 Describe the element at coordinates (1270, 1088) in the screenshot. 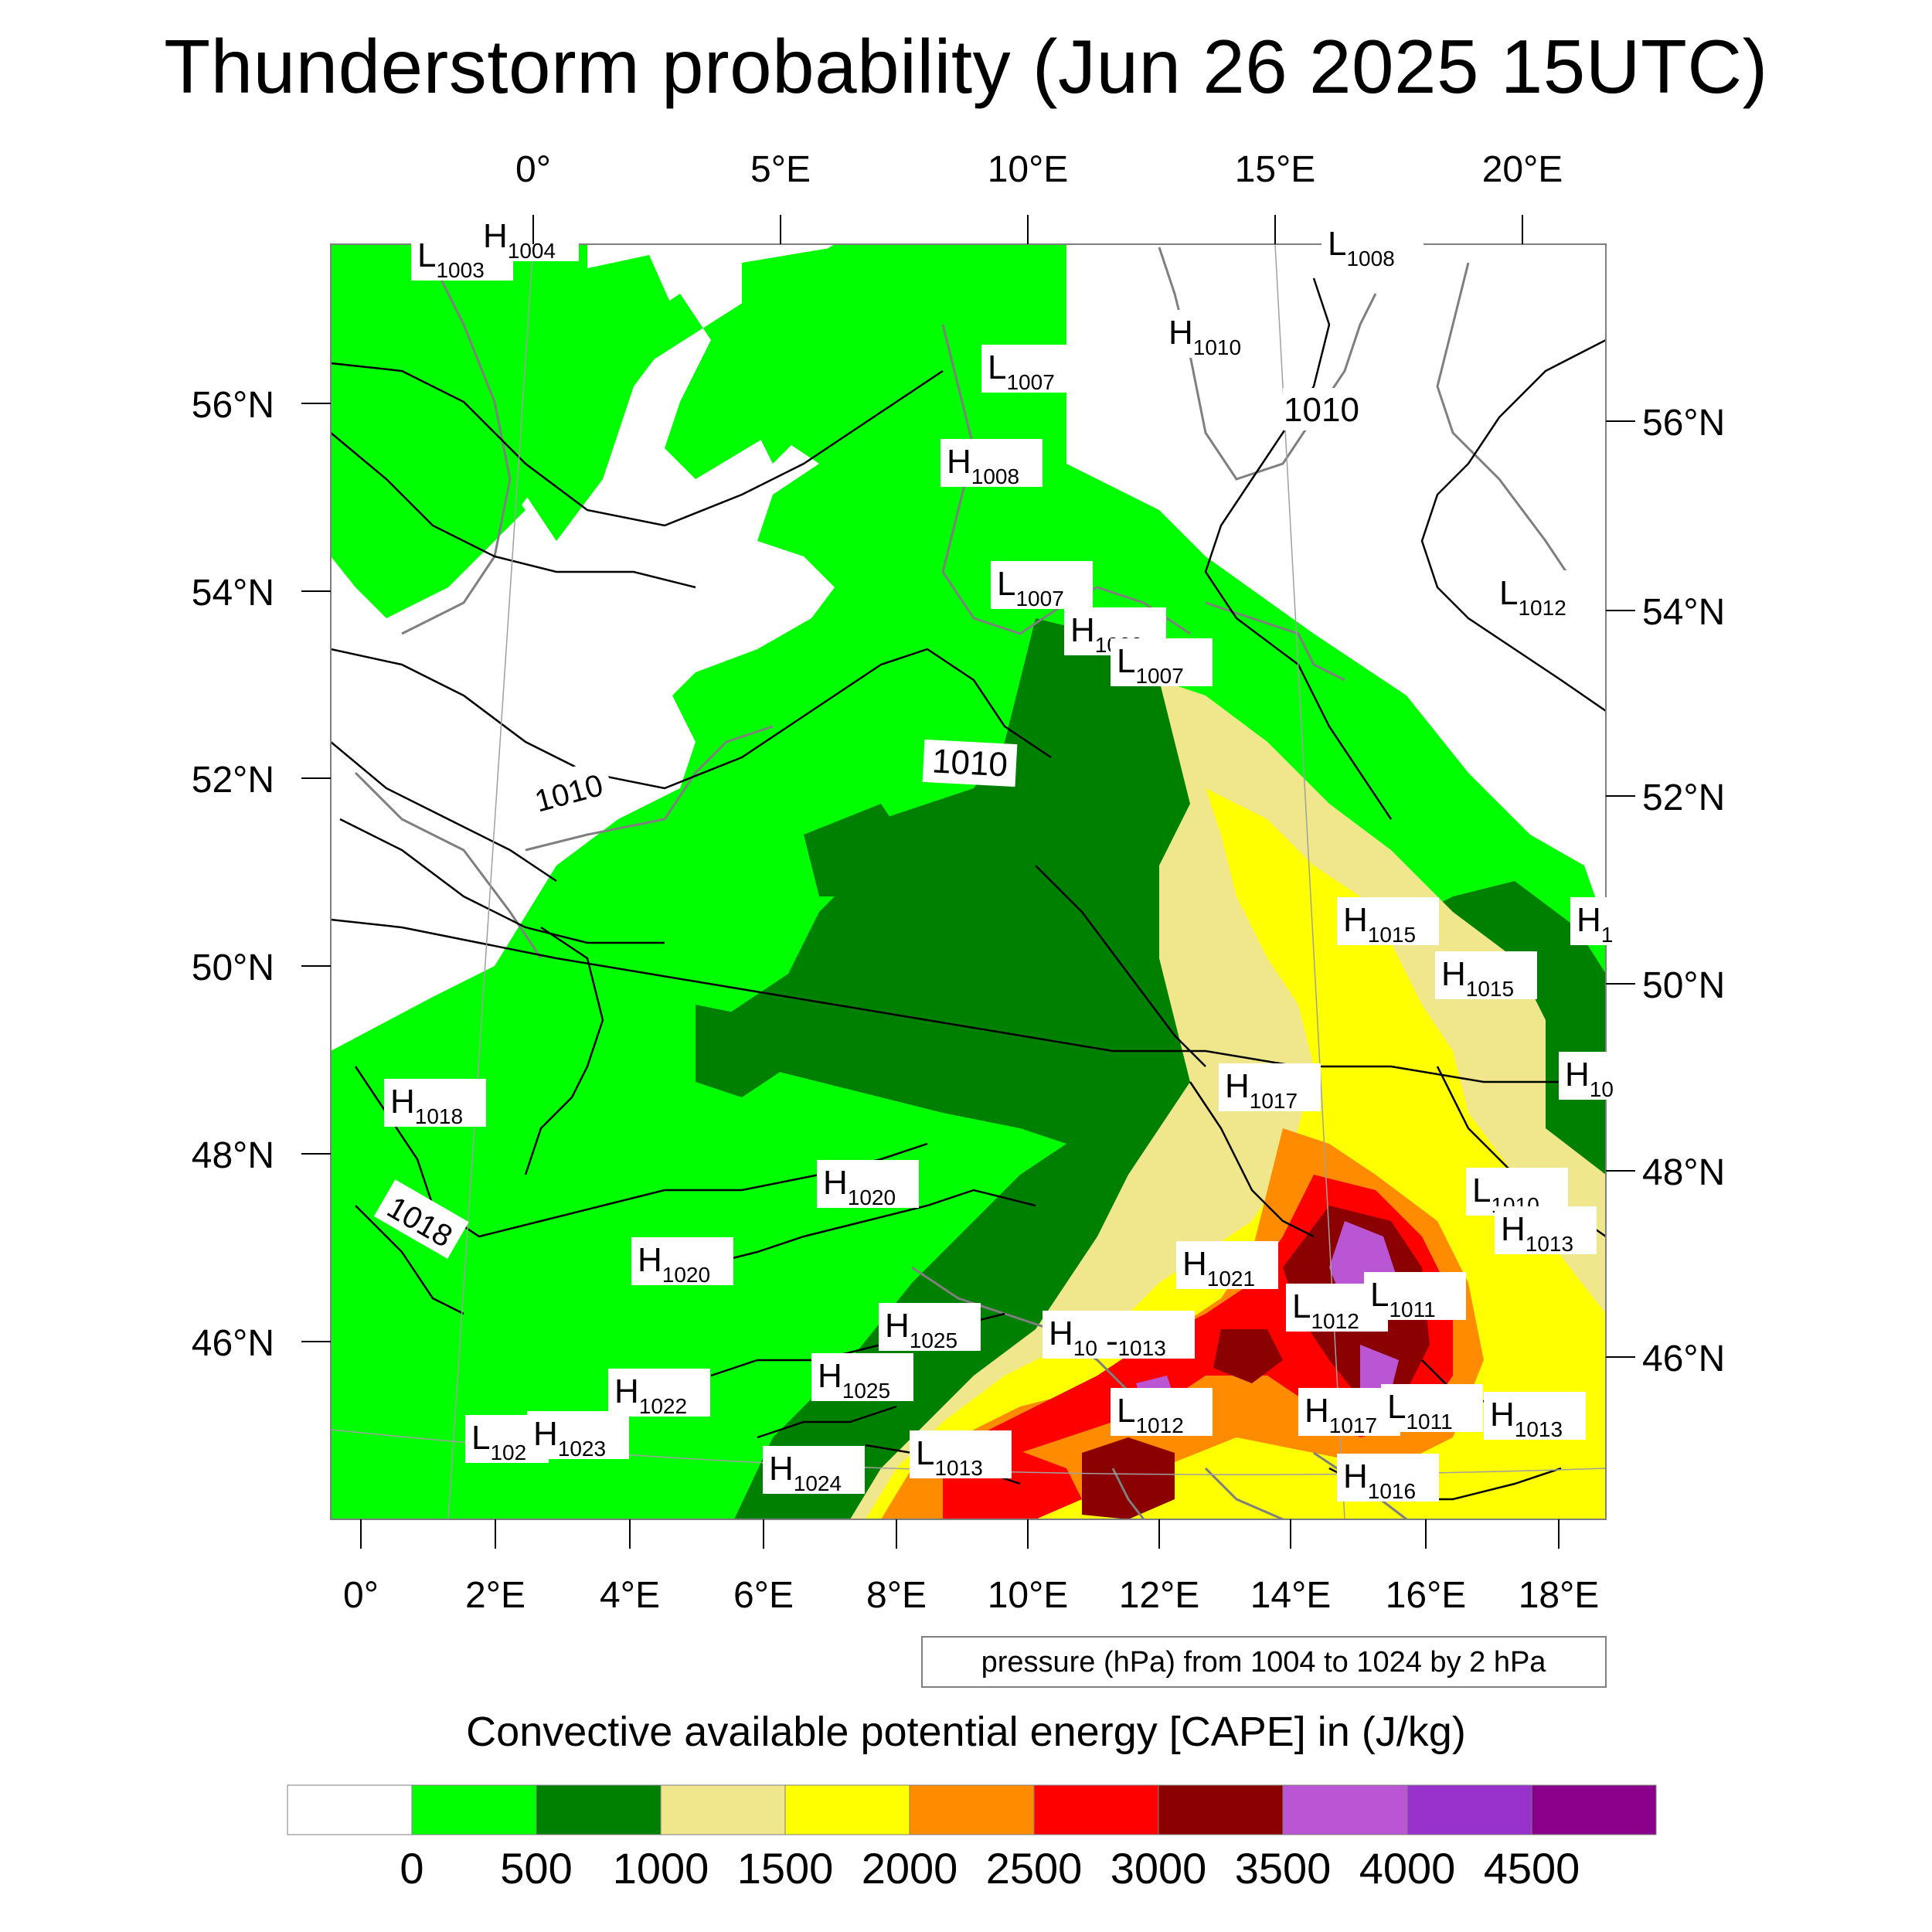

I see `pressure-center-high: H1017` at that location.